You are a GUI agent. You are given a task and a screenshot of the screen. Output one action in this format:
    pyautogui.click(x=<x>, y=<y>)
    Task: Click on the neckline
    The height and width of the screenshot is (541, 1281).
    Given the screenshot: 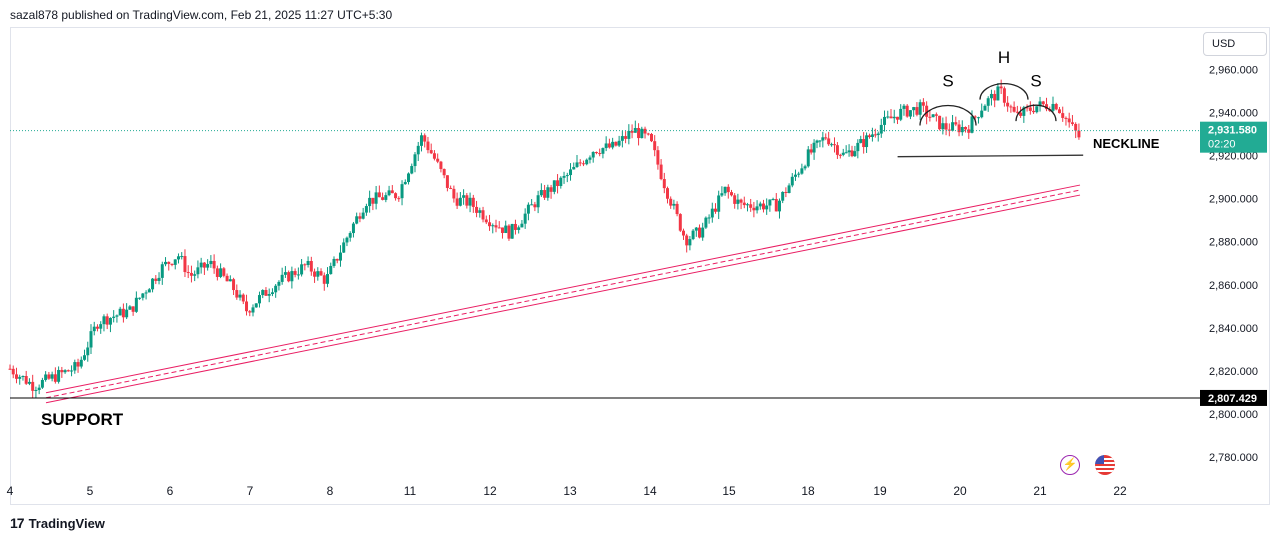 What is the action you would take?
    pyautogui.click(x=990, y=156)
    